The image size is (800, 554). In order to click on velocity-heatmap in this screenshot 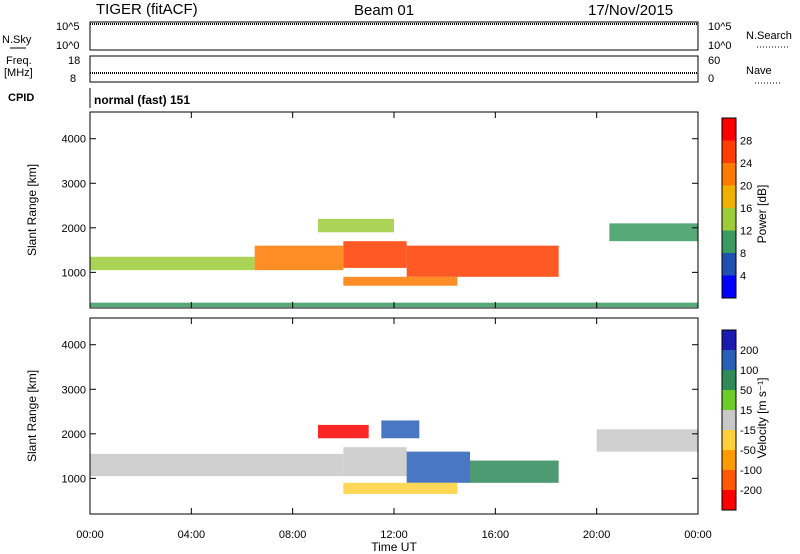, I will do `click(394, 457)`.